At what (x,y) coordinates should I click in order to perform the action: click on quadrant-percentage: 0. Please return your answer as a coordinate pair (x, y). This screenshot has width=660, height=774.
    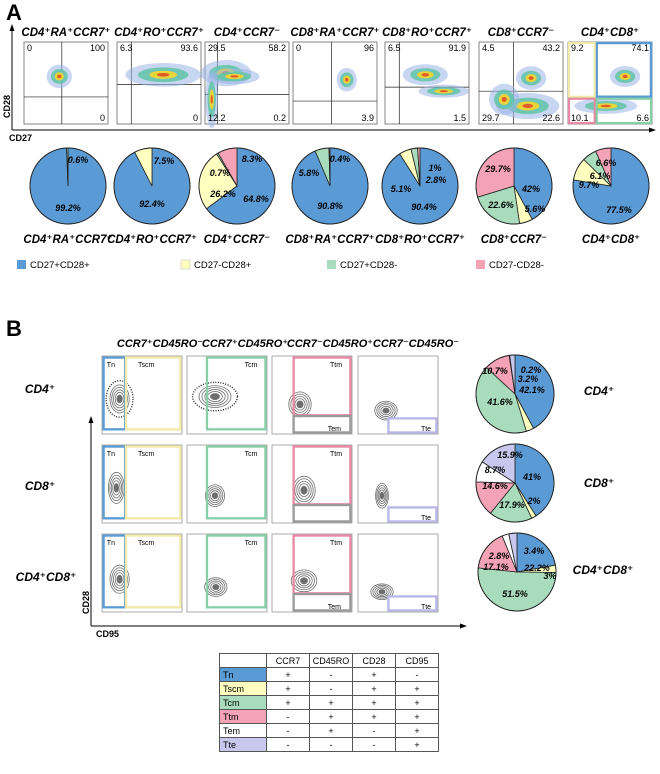
    Looking at the image, I should click on (195, 118).